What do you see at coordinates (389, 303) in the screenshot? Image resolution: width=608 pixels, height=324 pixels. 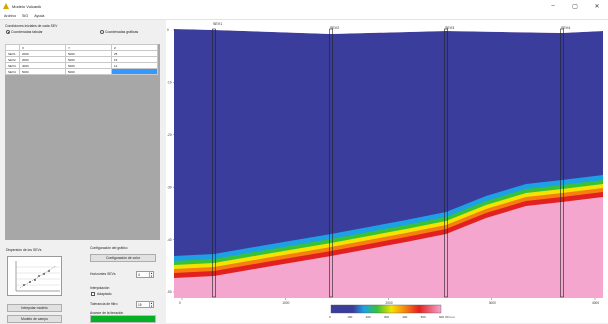 I see `x-tick-label: 2000` at bounding box center [389, 303].